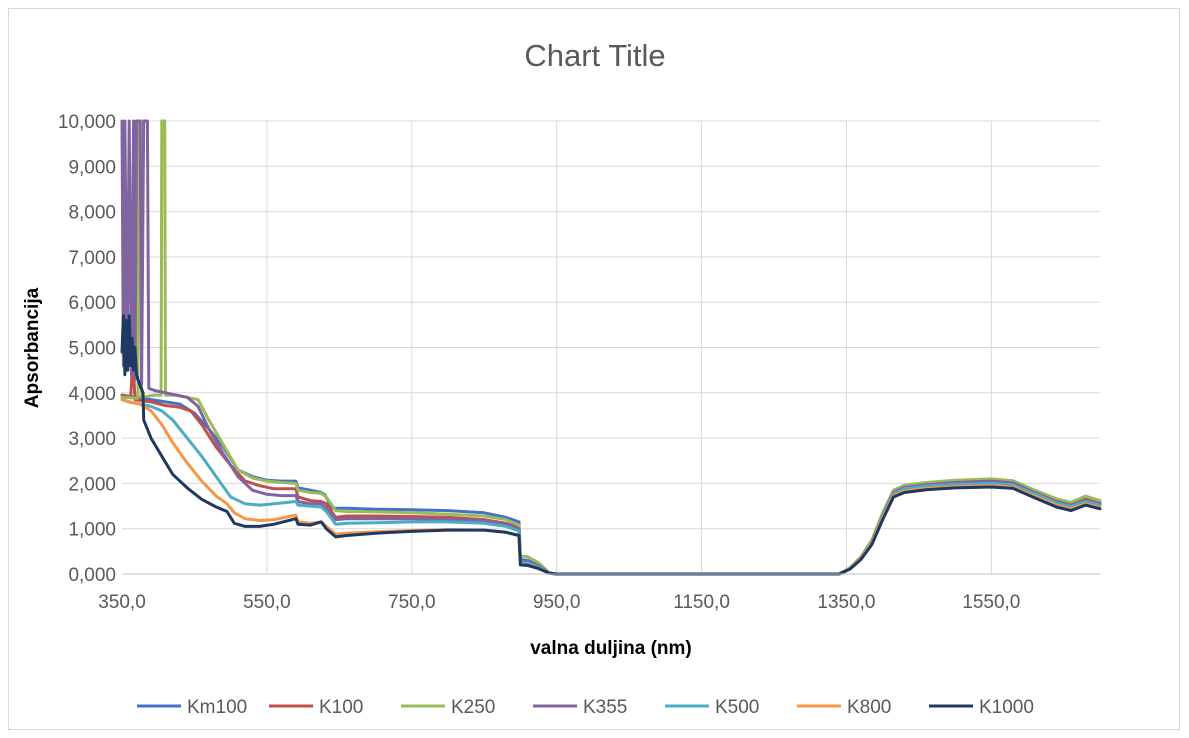  Describe the element at coordinates (267, 602) in the screenshot. I see `x-tick-label: 550,0` at that location.